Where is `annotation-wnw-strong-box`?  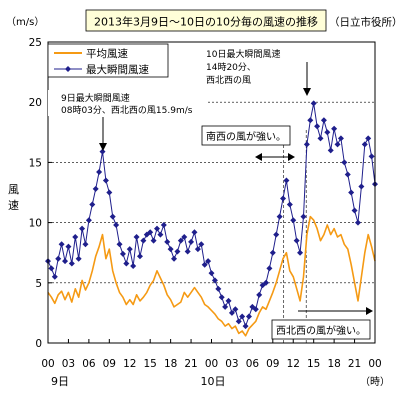
annotation-wnw-strong-box is located at coordinates (321, 329).